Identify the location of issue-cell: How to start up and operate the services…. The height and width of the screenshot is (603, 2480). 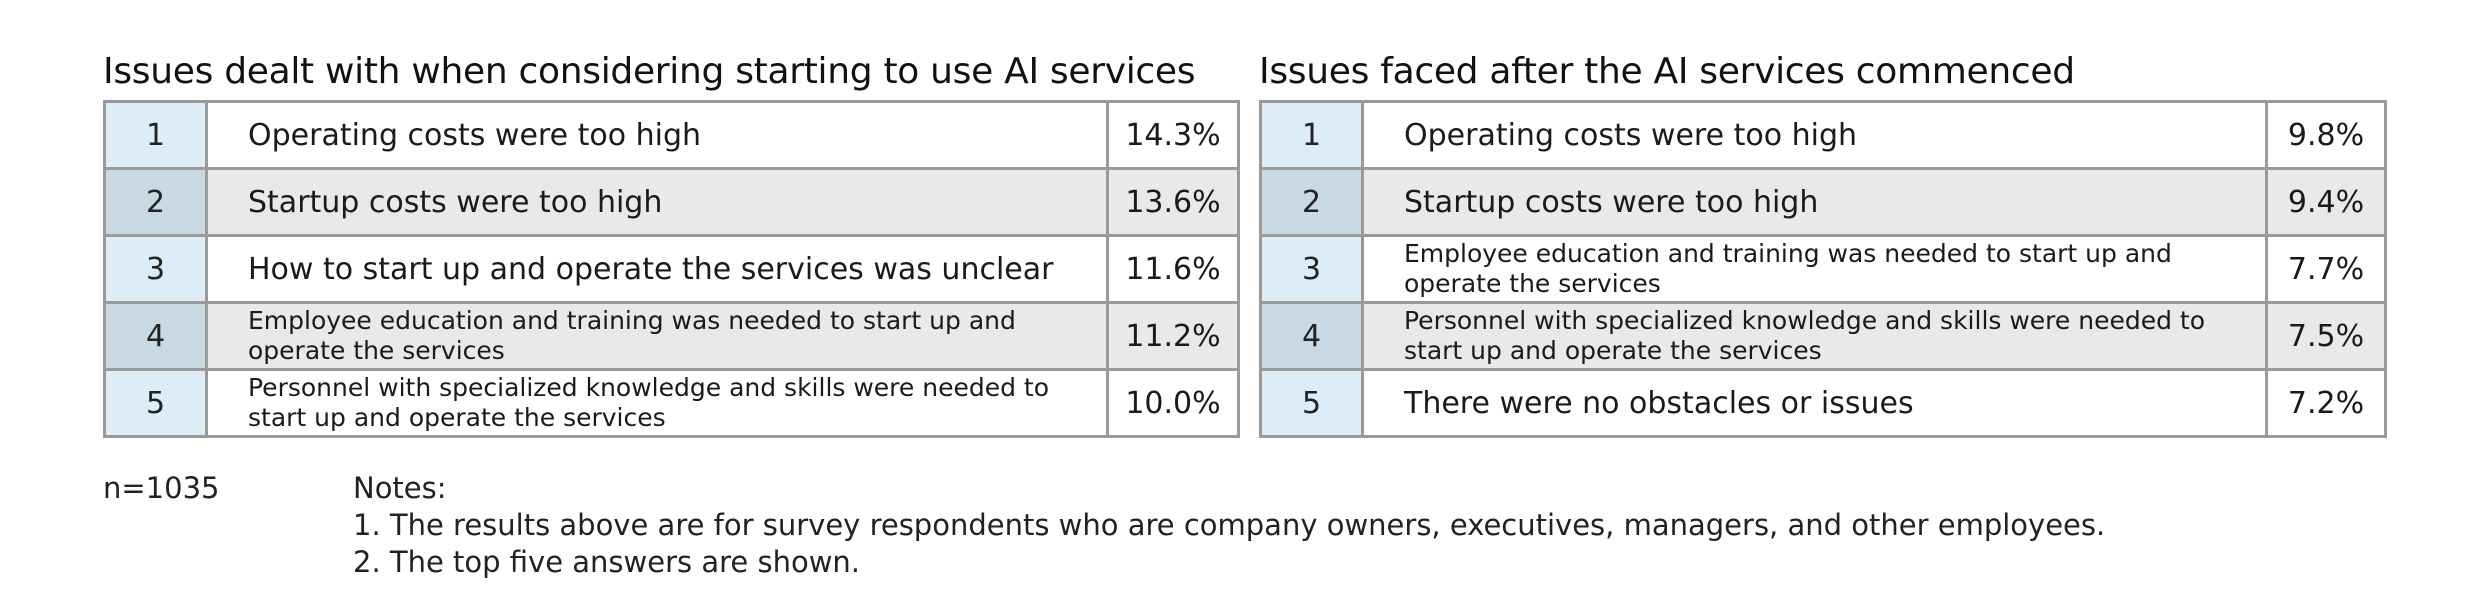
(657, 269).